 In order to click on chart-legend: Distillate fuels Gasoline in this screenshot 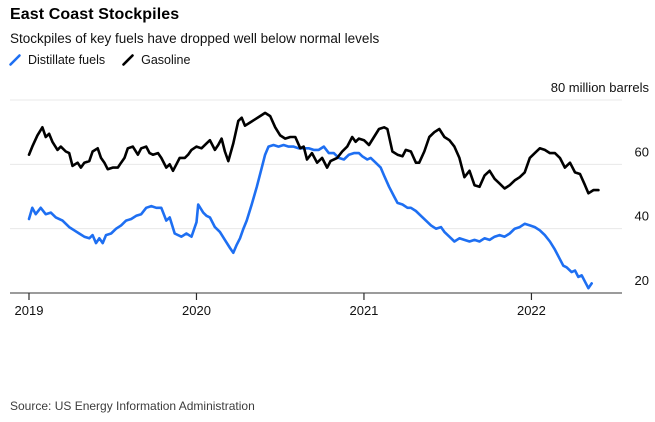, I will do `click(99, 60)`.